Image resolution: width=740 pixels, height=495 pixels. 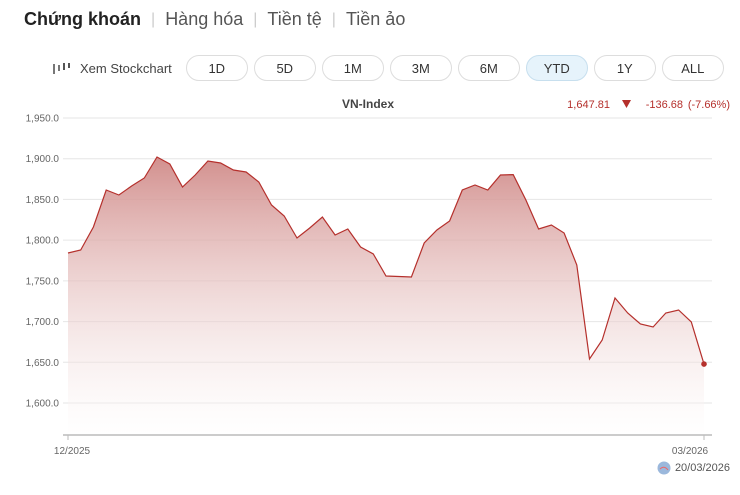 What do you see at coordinates (43, 200) in the screenshot?
I see `y-tick-label: 1,850.0` at bounding box center [43, 200].